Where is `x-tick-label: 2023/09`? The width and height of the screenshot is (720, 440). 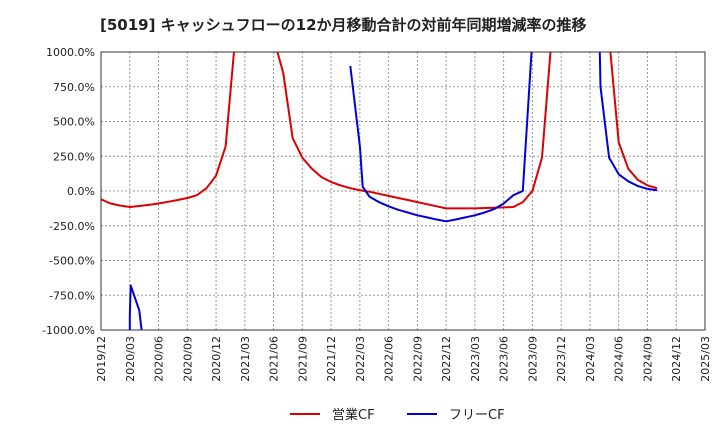
x-tick-label: 2023/09 is located at coordinates (532, 359).